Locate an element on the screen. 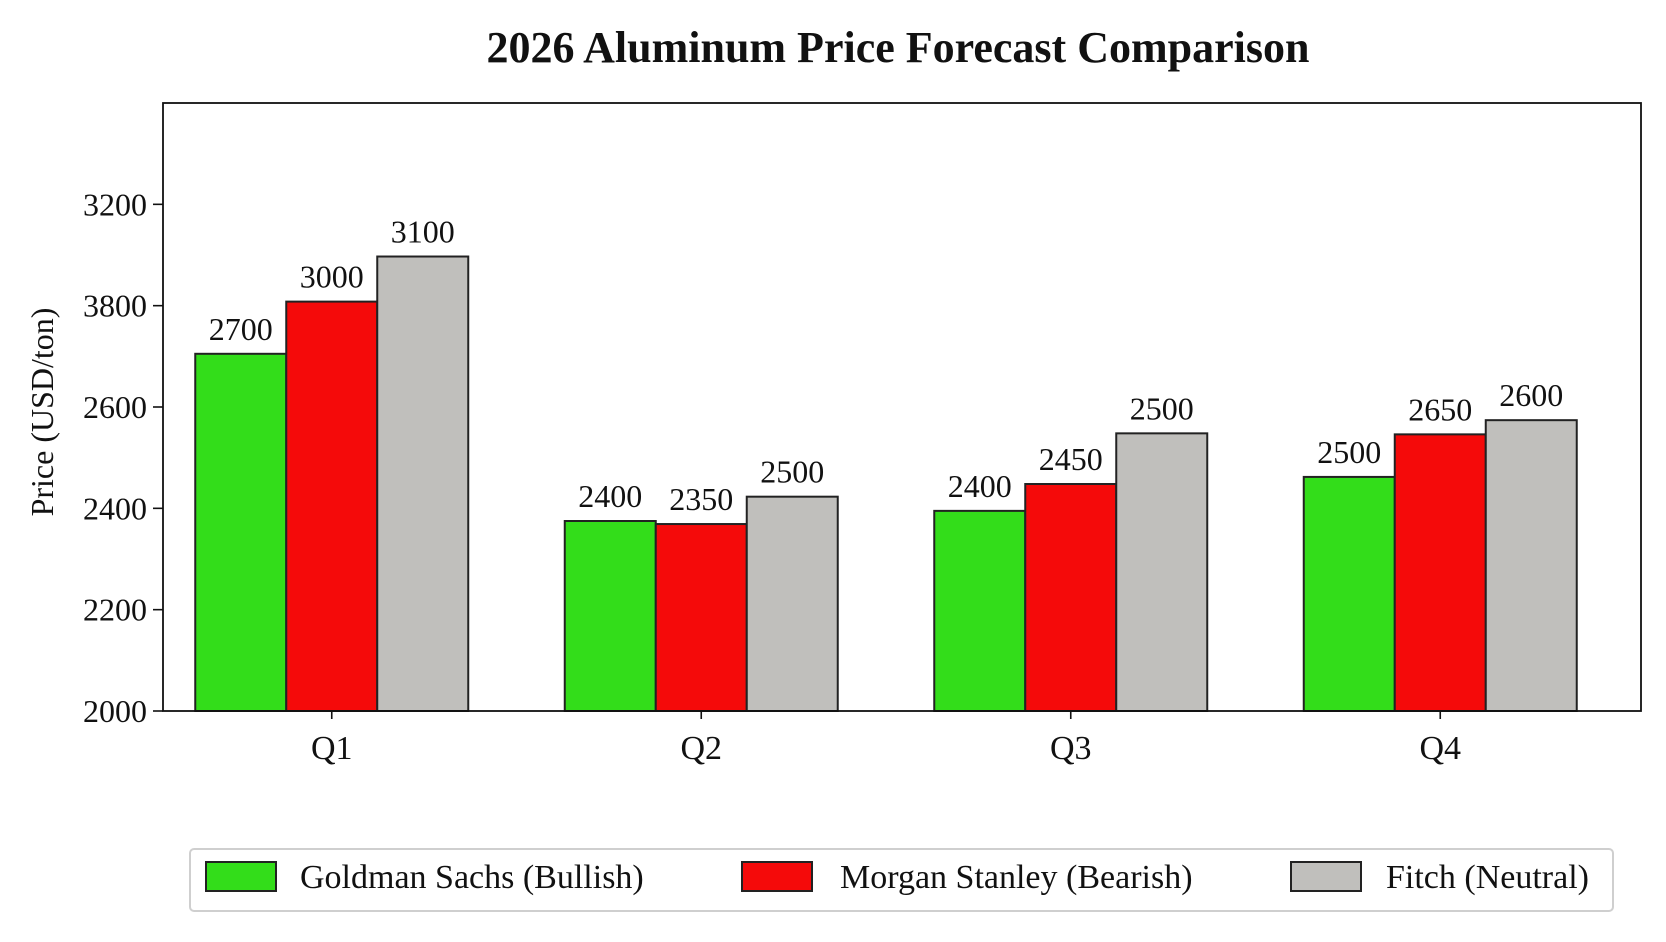  y-tick-label: 2400 is located at coordinates (115, 508).